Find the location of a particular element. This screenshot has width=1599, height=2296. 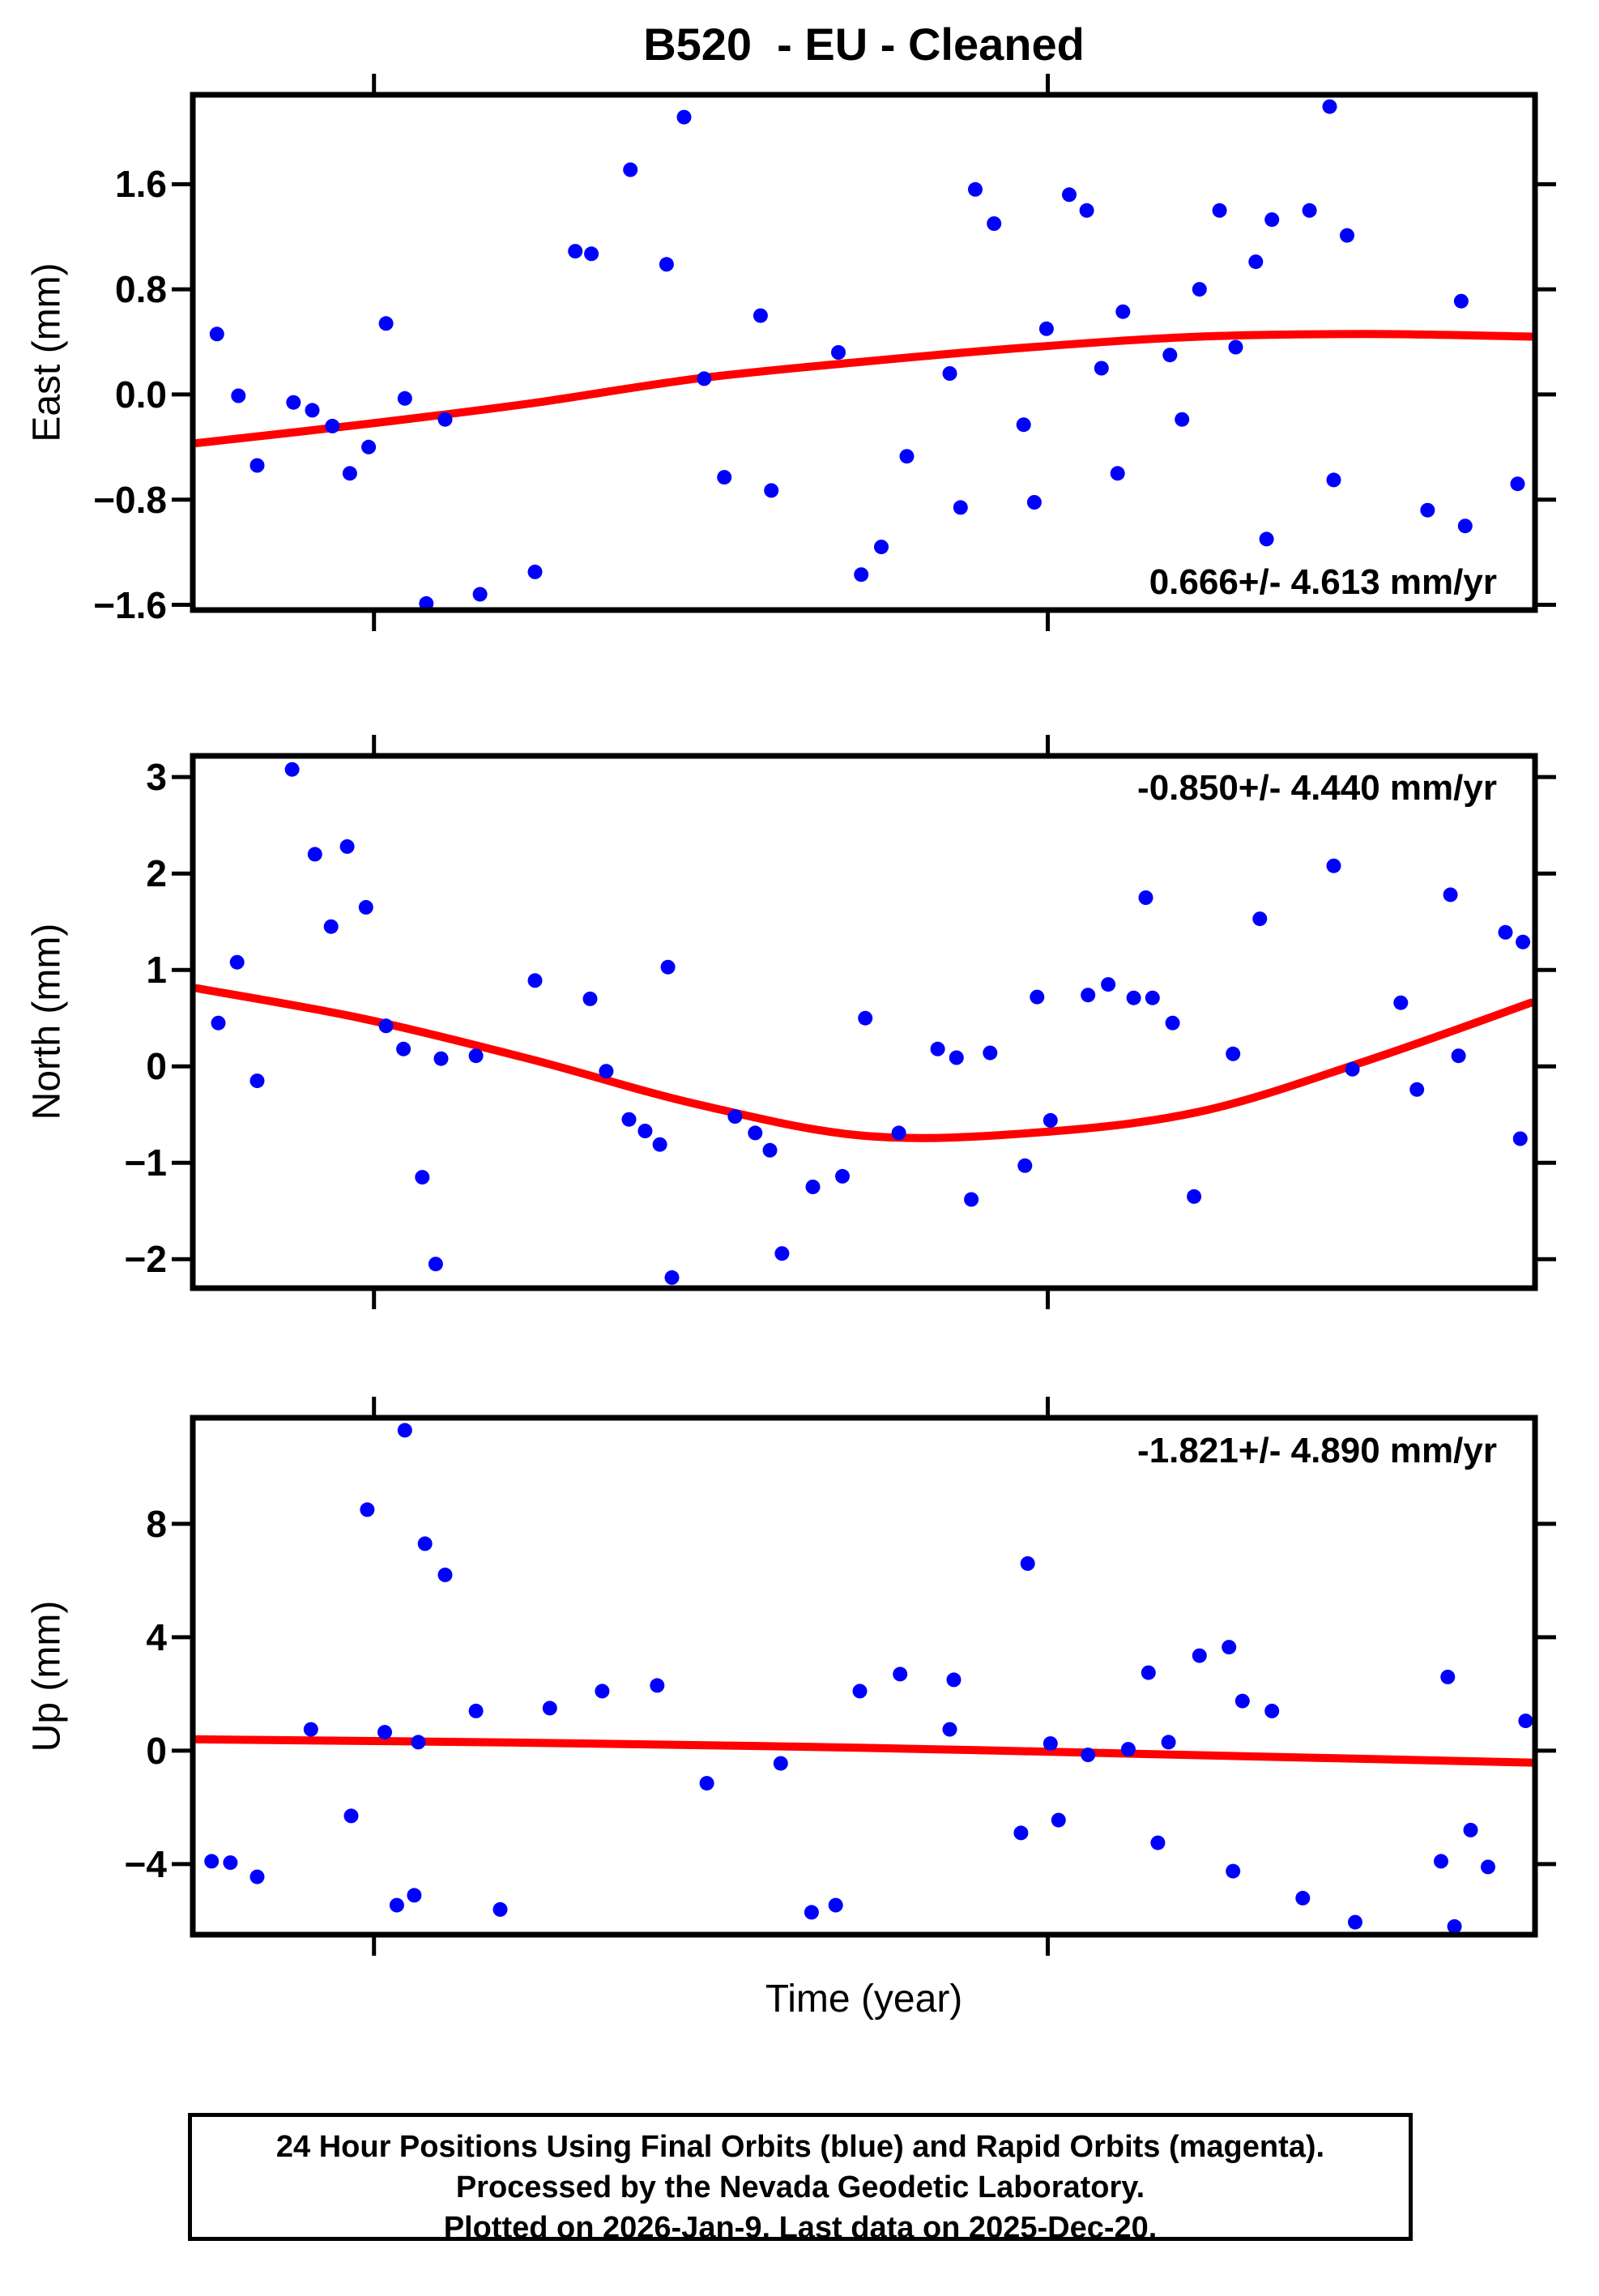

north-ytick-label: 1 is located at coordinates (156, 971).